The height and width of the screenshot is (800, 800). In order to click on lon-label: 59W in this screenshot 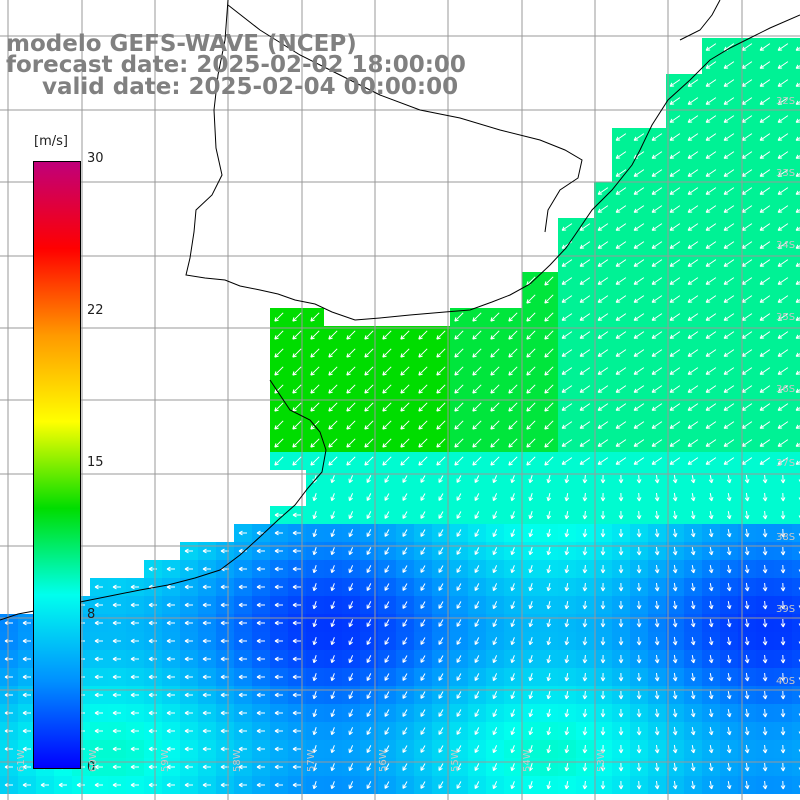, I will do `click(165, 760)`.